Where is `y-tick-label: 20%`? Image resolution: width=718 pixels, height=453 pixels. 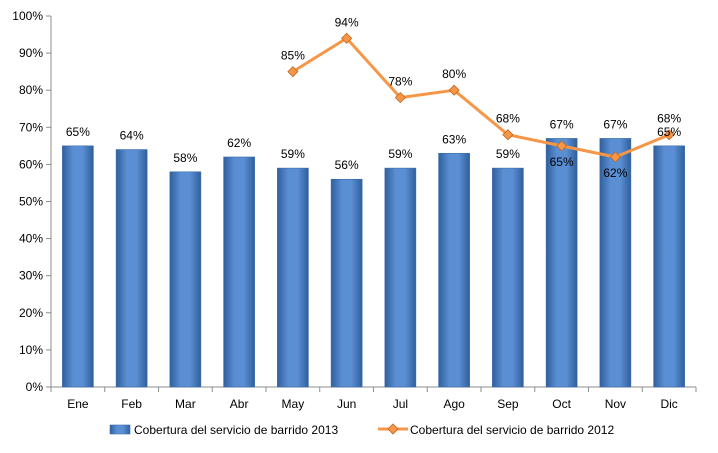
y-tick-label: 20% is located at coordinates (31, 313).